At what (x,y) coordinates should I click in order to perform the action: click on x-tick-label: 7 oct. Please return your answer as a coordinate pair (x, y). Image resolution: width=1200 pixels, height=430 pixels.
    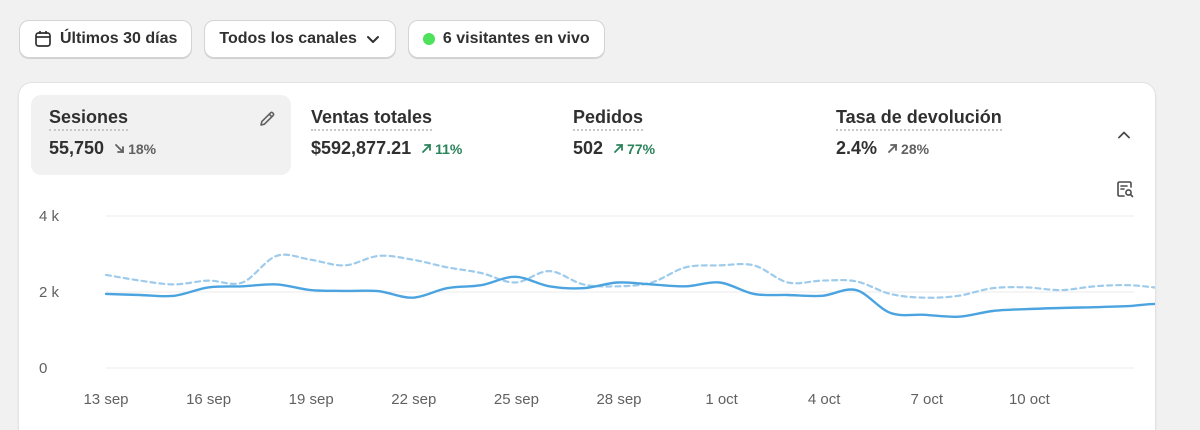
    Looking at the image, I should click on (927, 399).